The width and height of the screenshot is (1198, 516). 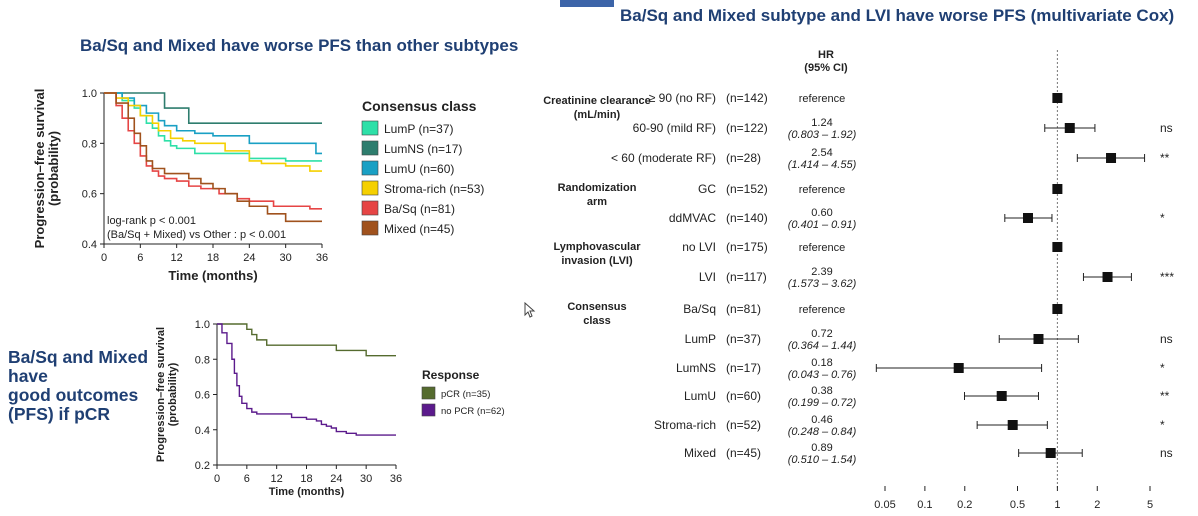 I want to click on header-accent-bar, so click(x=587, y=3).